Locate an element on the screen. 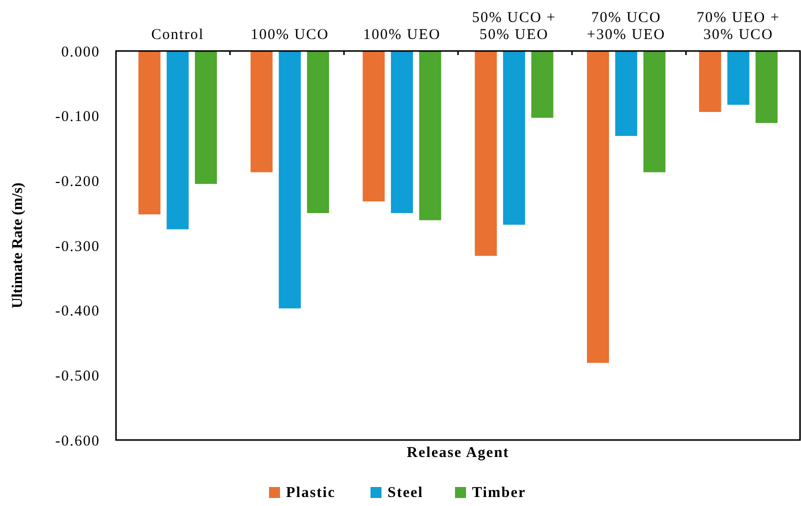 The height and width of the screenshot is (506, 801). legend-label: Steel is located at coordinates (406, 493).